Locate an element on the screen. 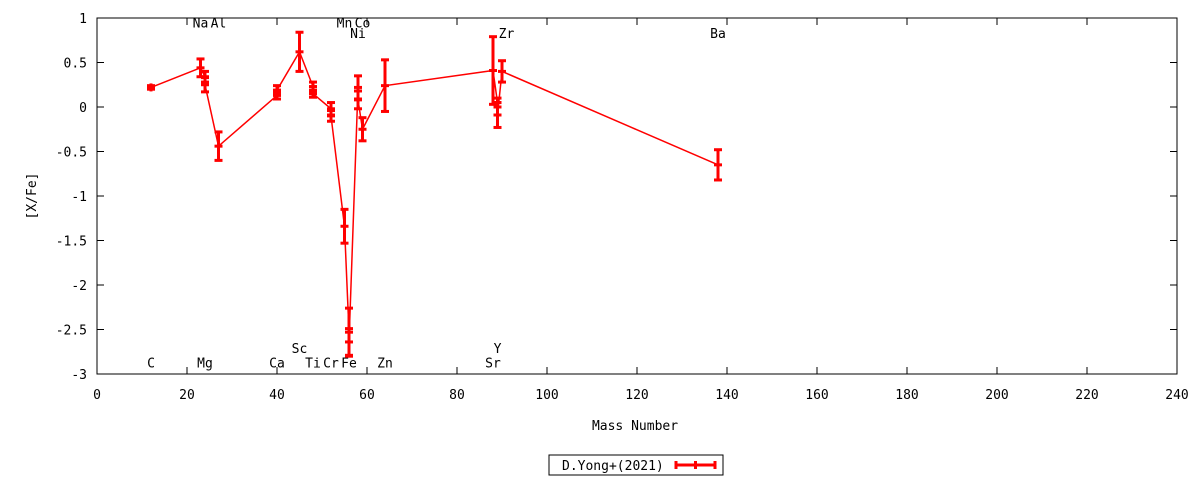 The image size is (1200, 480). legend-box is located at coordinates (636, 465).